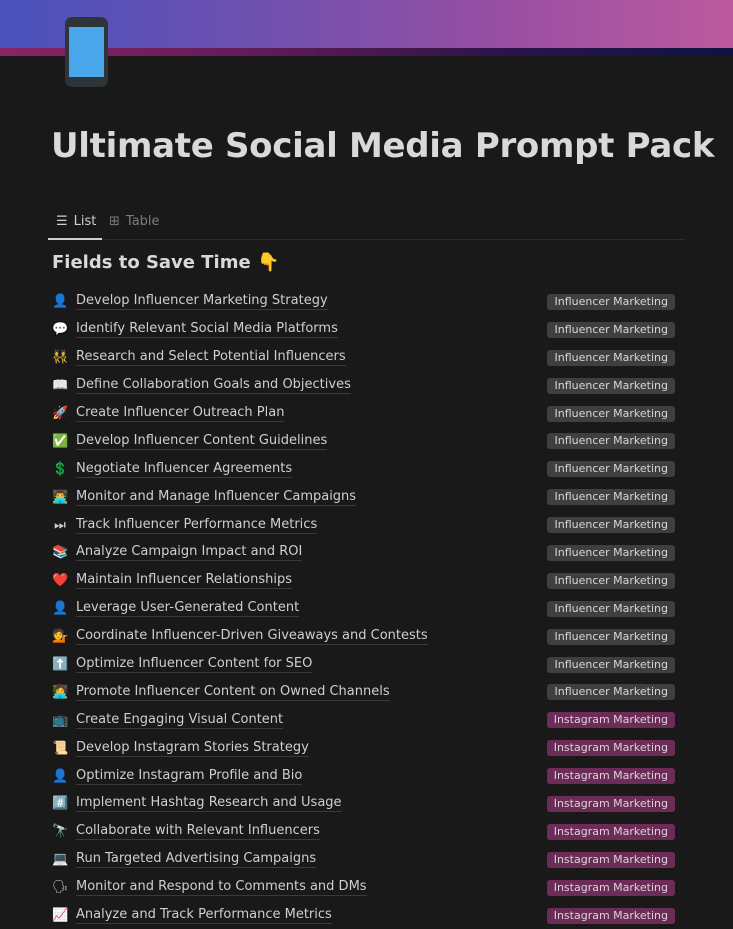 The width and height of the screenshot is (733, 929). I want to click on tab-list-label: List, so click(85, 221).